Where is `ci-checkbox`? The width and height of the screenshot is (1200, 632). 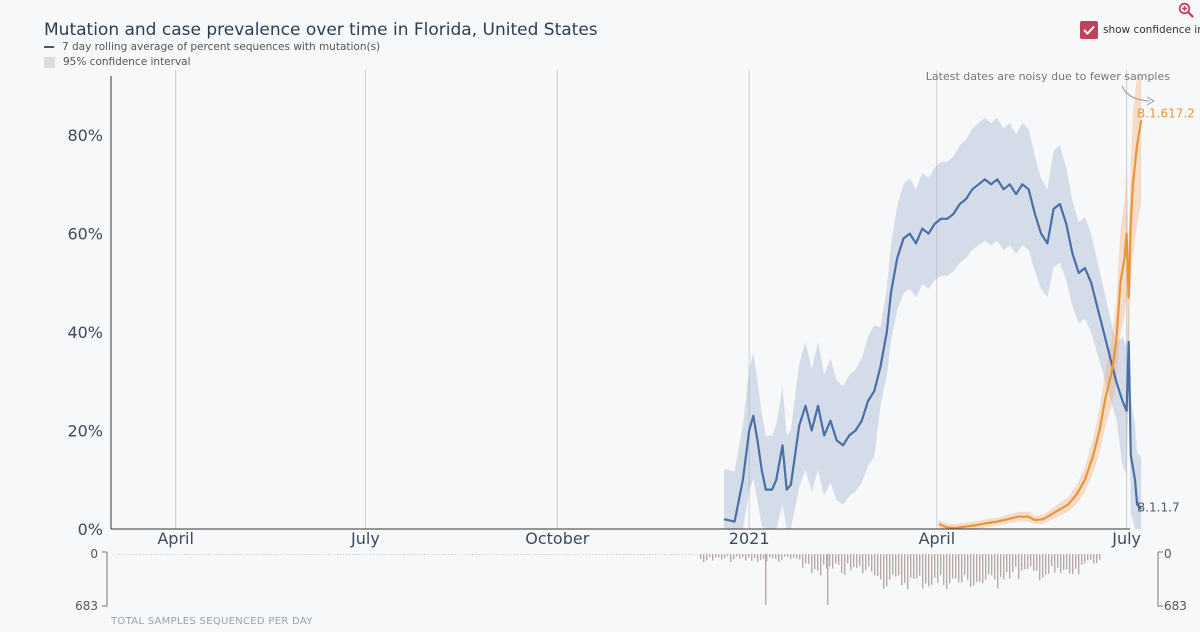
ci-checkbox is located at coordinates (1089, 30).